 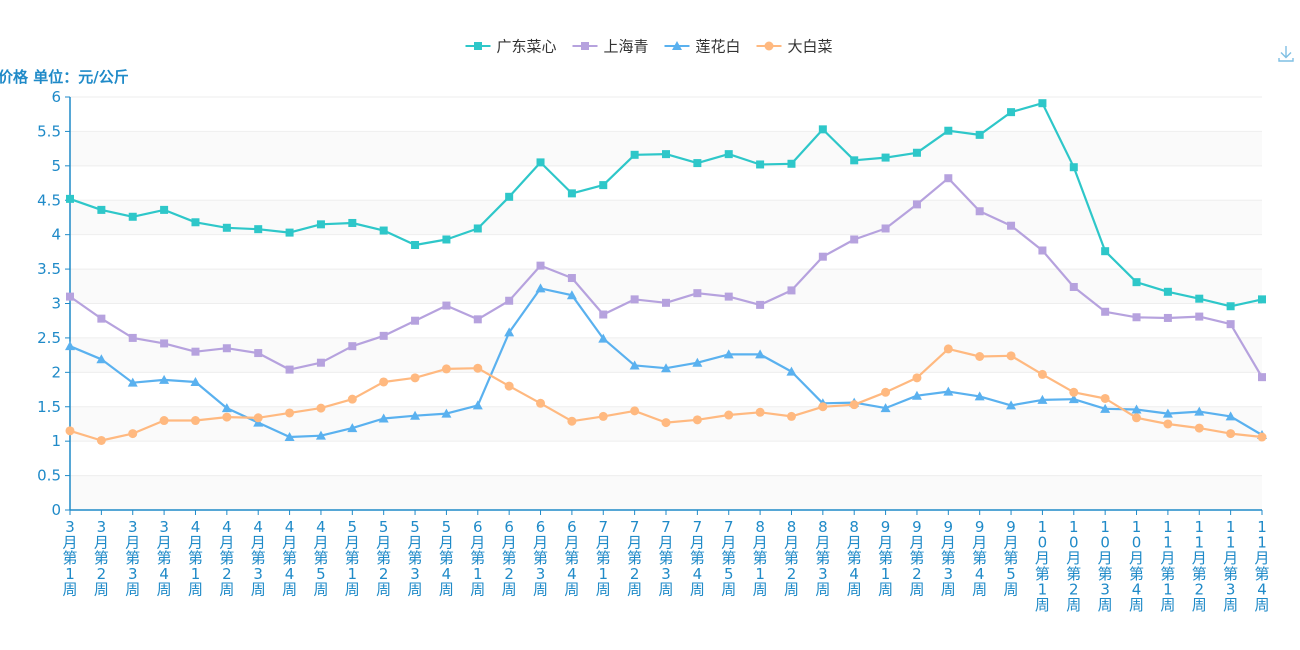 What do you see at coordinates (677, 45) in the screenshot?
I see `legend-marker` at bounding box center [677, 45].